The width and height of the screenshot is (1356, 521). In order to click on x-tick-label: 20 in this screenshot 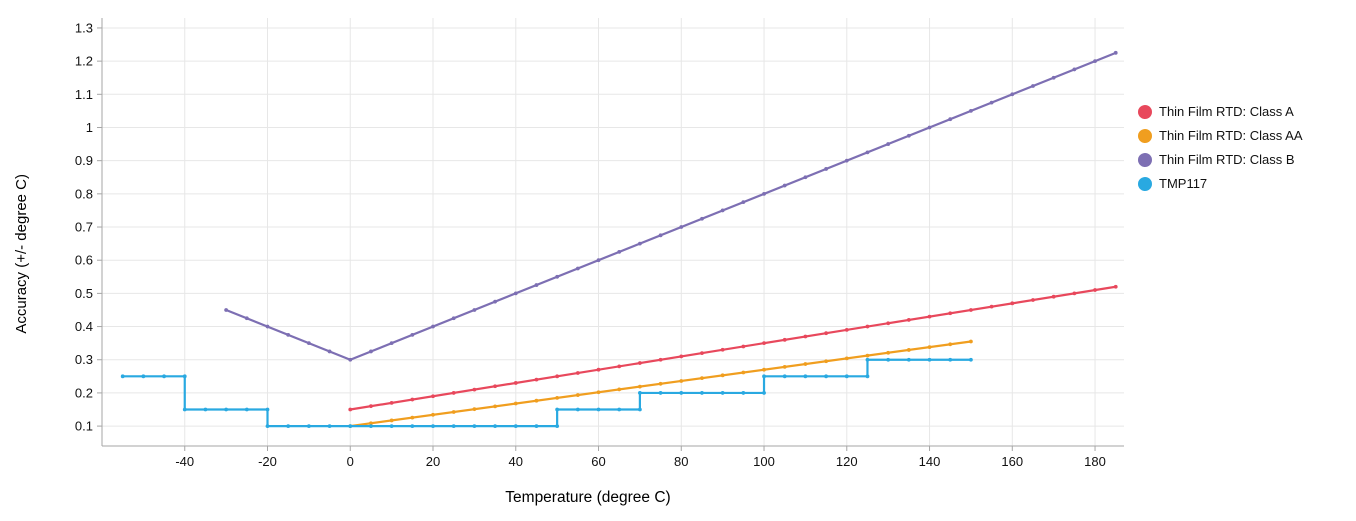, I will do `click(433, 461)`.